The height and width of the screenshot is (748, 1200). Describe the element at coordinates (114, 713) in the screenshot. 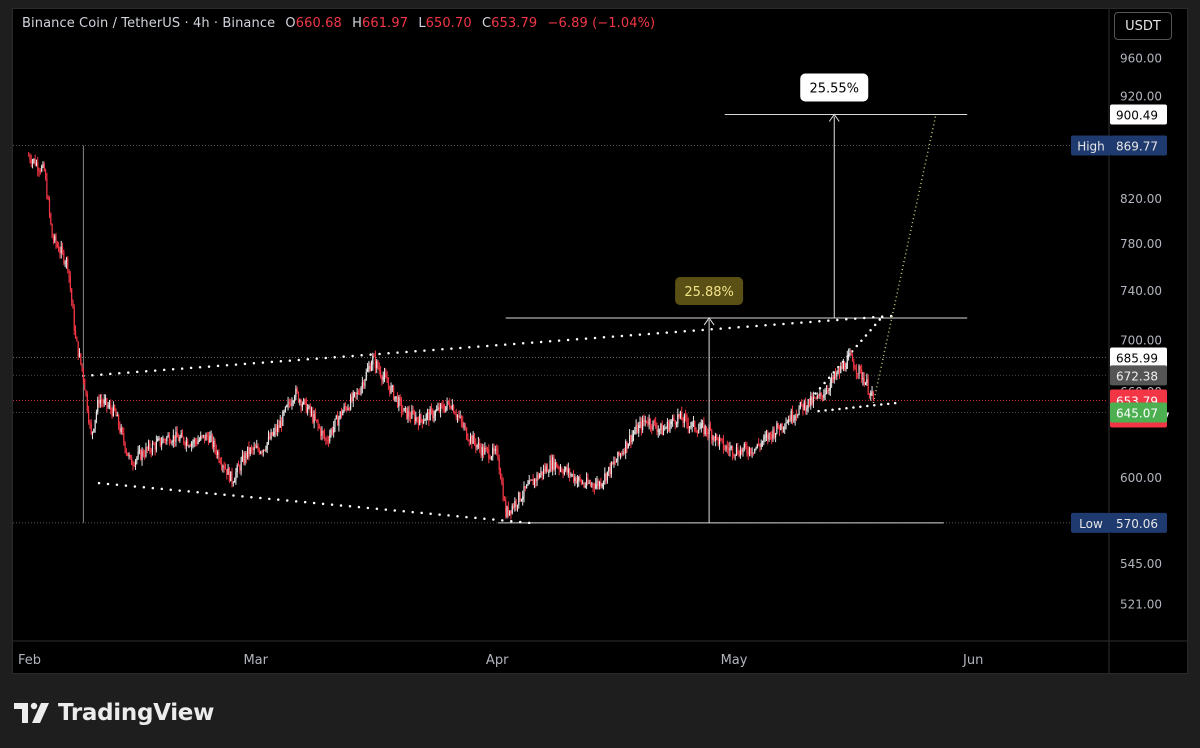

I see `tradingview-branding: TradingView` at that location.